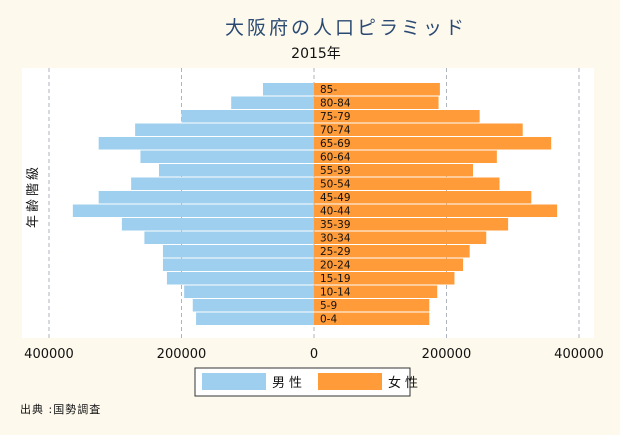 Image resolution: width=620 pixels, height=435 pixels. I want to click on legend-label-female: 女性, so click(405, 383).